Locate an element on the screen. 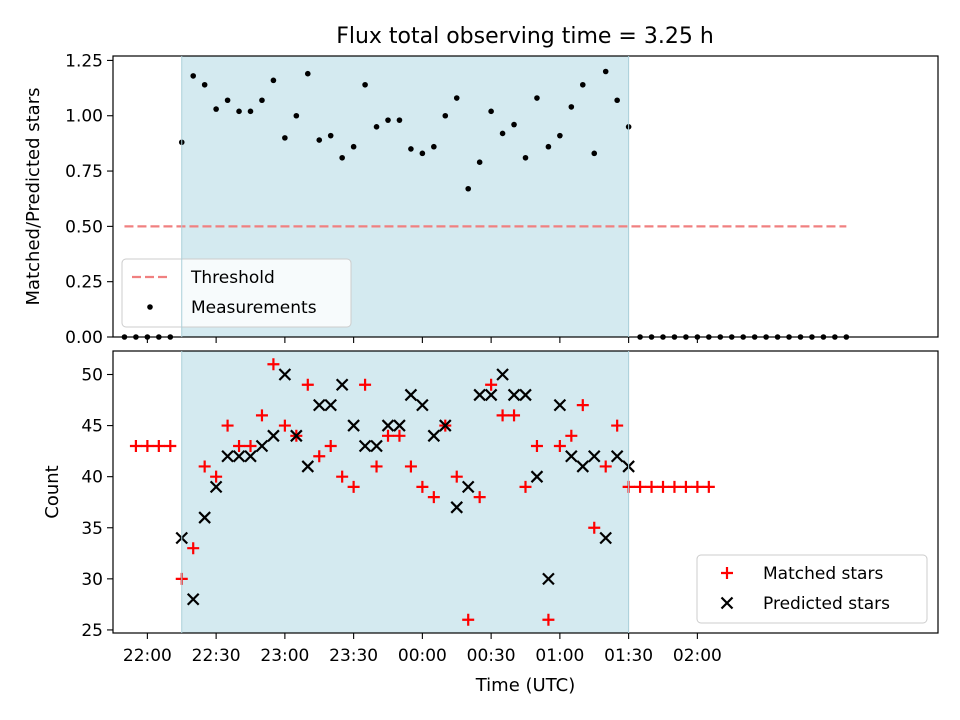  legend-measurement-swatch is located at coordinates (150, 307).